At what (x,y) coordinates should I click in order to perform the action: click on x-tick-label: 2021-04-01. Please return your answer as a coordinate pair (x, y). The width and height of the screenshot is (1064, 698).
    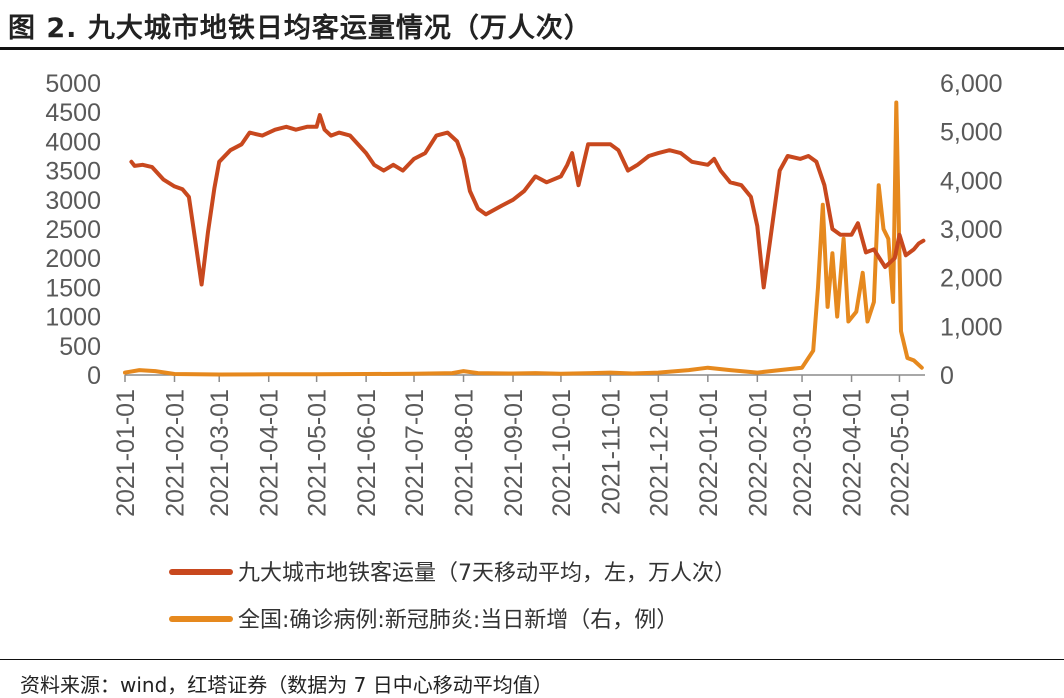
    Looking at the image, I should click on (270, 453).